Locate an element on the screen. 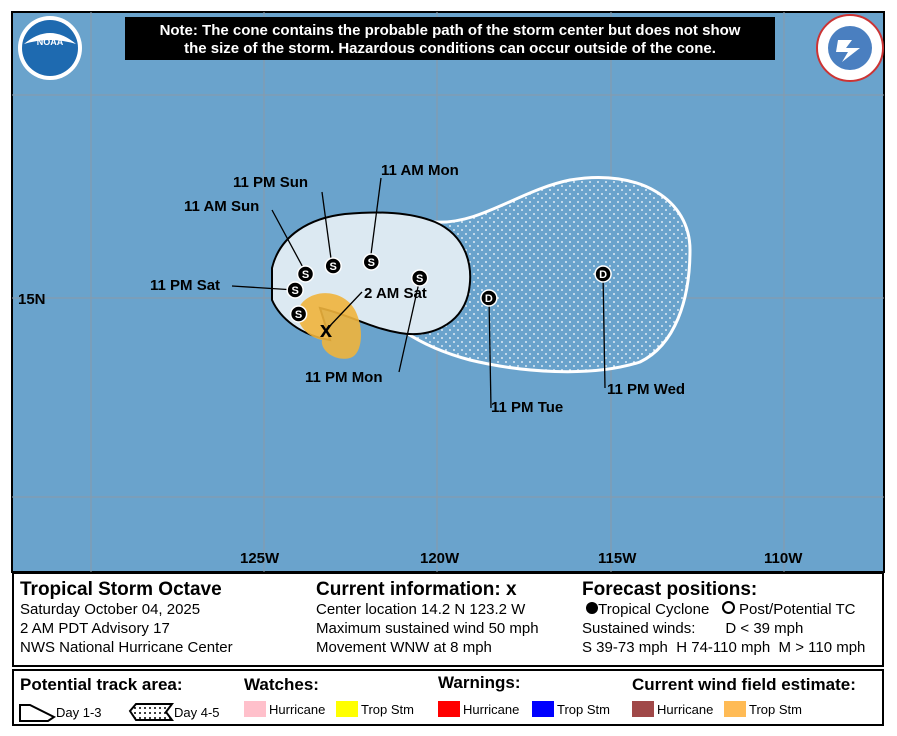 This screenshot has width=897, height=736. watches-title: Watches: is located at coordinates (281, 684).